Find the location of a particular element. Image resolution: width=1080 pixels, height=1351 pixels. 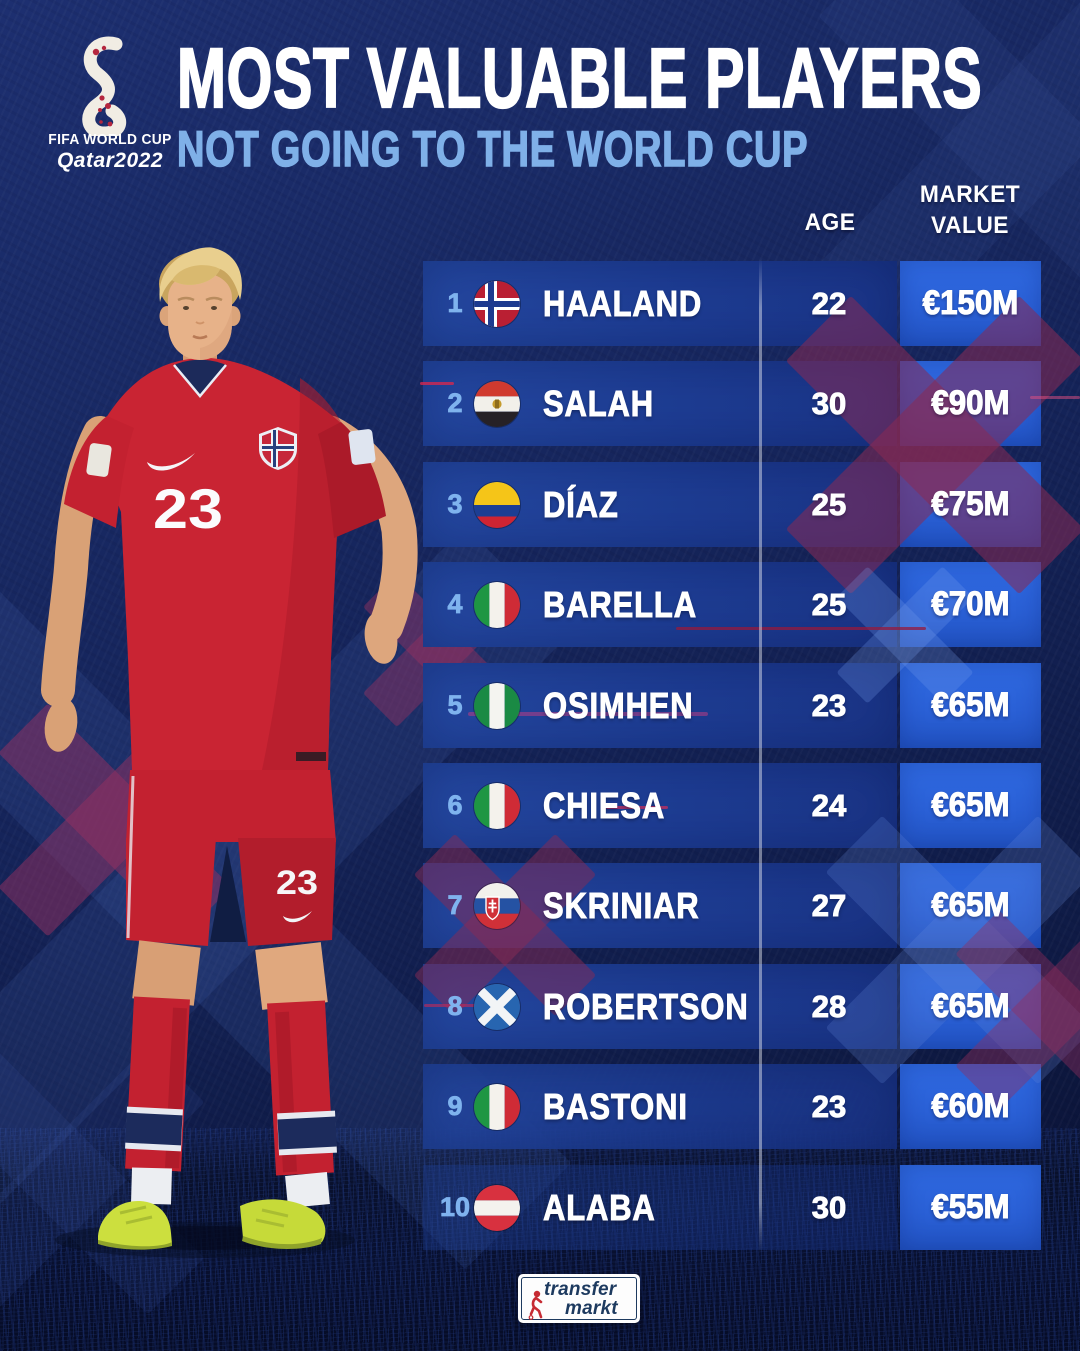

player-name: BASTONI is located at coordinates (615, 1106).